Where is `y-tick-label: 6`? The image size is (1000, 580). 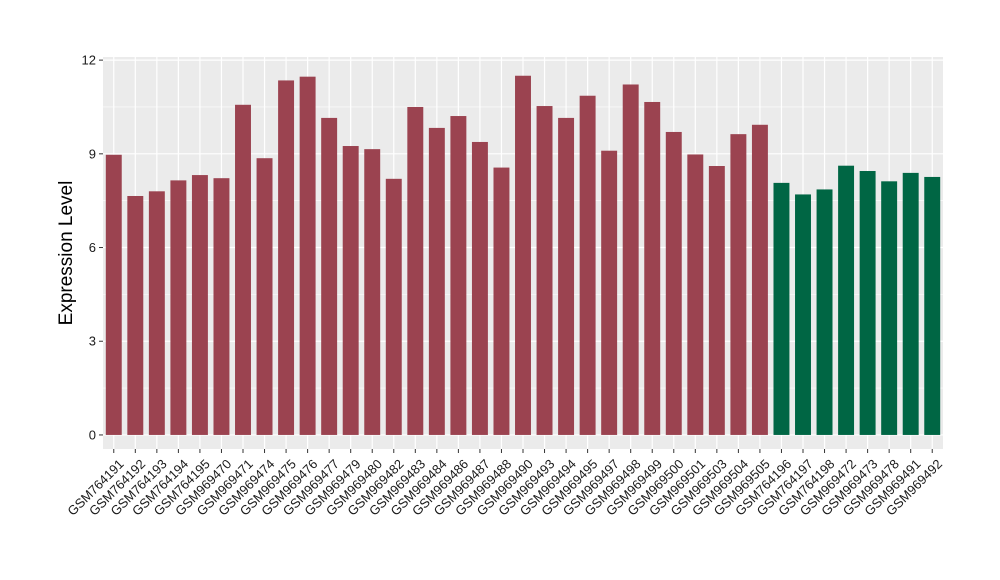 y-tick-label: 6 is located at coordinates (92, 247).